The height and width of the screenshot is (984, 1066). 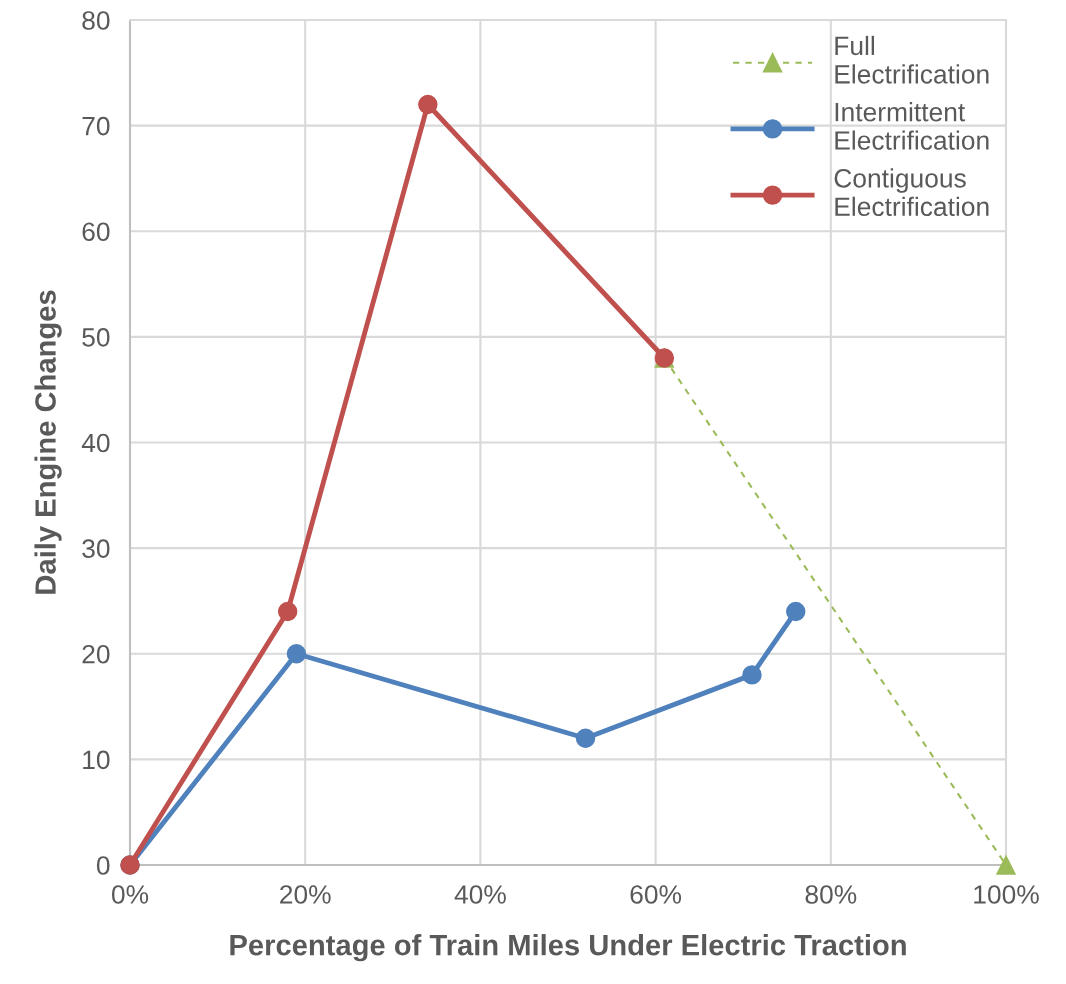 I want to click on y-tick-label: 0, so click(x=103, y=865).